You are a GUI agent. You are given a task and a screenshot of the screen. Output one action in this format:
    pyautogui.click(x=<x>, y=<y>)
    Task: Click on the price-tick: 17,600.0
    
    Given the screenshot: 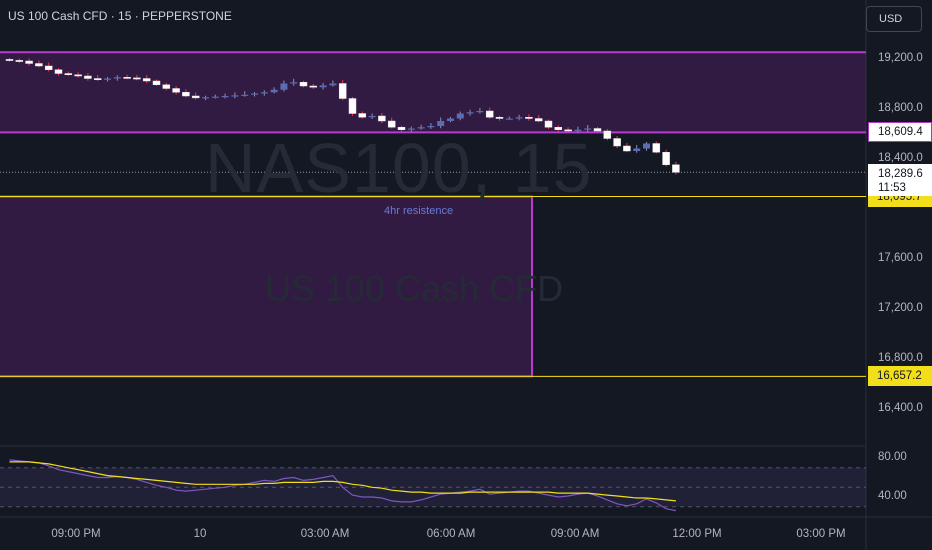 What is the action you would take?
    pyautogui.click(x=900, y=257)
    